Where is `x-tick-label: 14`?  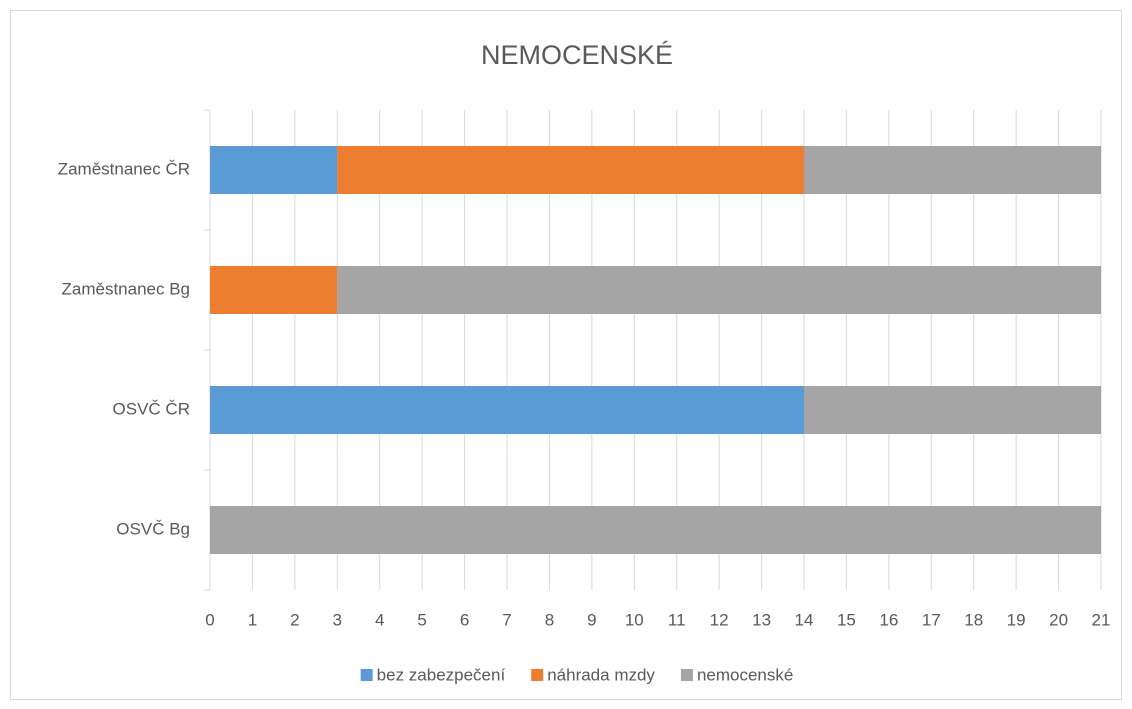
x-tick-label: 14 is located at coordinates (804, 619).